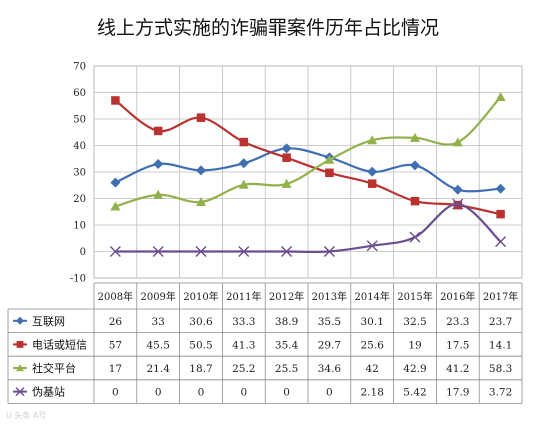  What do you see at coordinates (79, 120) in the screenshot?
I see `y-tick-label: 50` at bounding box center [79, 120].